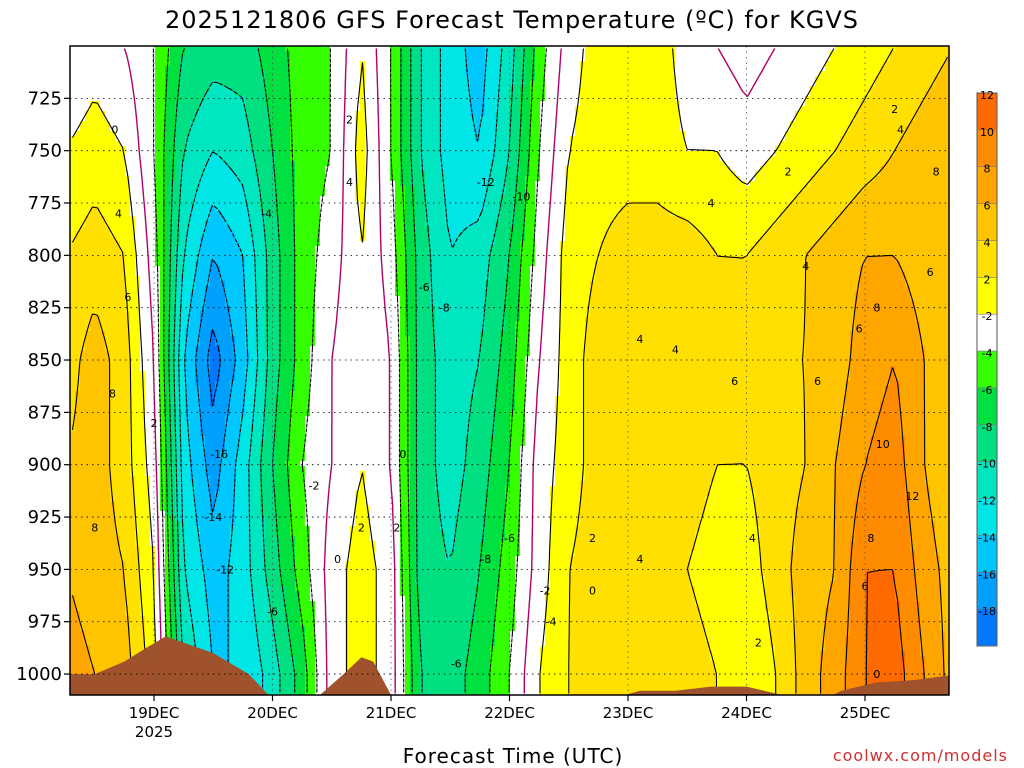 The height and width of the screenshot is (768, 1024). Describe the element at coordinates (45, 308) in the screenshot. I see `y-tick-label: 825` at that location.